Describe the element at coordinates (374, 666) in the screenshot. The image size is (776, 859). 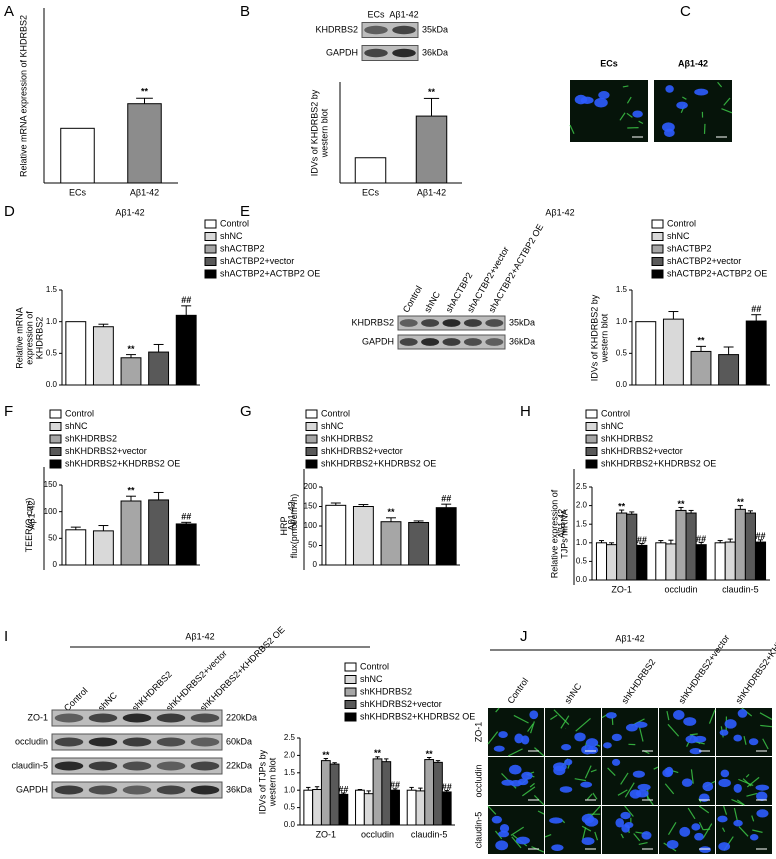
I see `legend-label: Control` at that location.